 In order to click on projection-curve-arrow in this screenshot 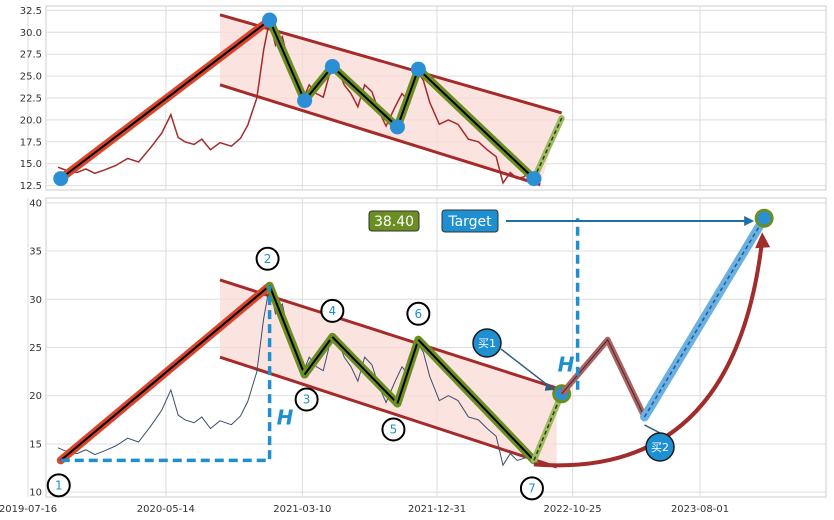, I will do `click(649, 354)`.